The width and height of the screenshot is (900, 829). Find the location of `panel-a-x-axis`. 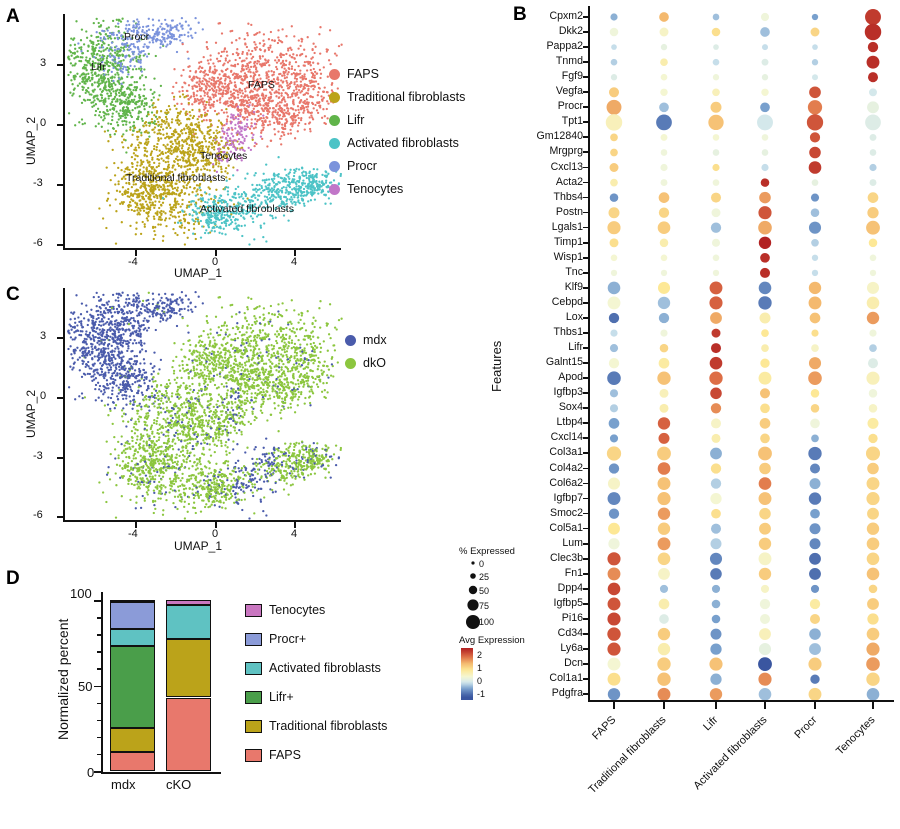

panel-a-x-axis is located at coordinates (202, 249).